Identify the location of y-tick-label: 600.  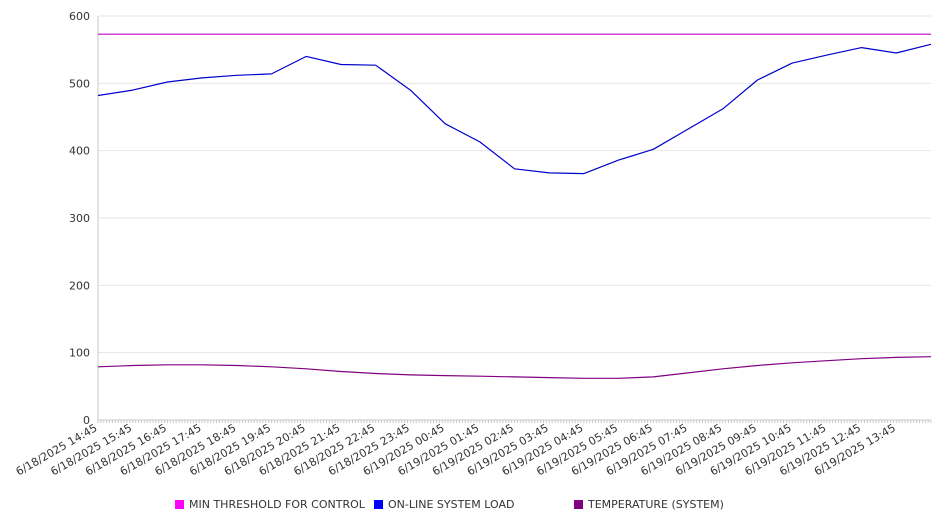
(79, 16).